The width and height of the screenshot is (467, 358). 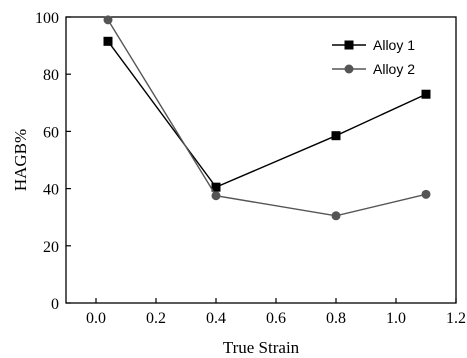 I want to click on legend-label: Alloy 1, so click(x=394, y=45).